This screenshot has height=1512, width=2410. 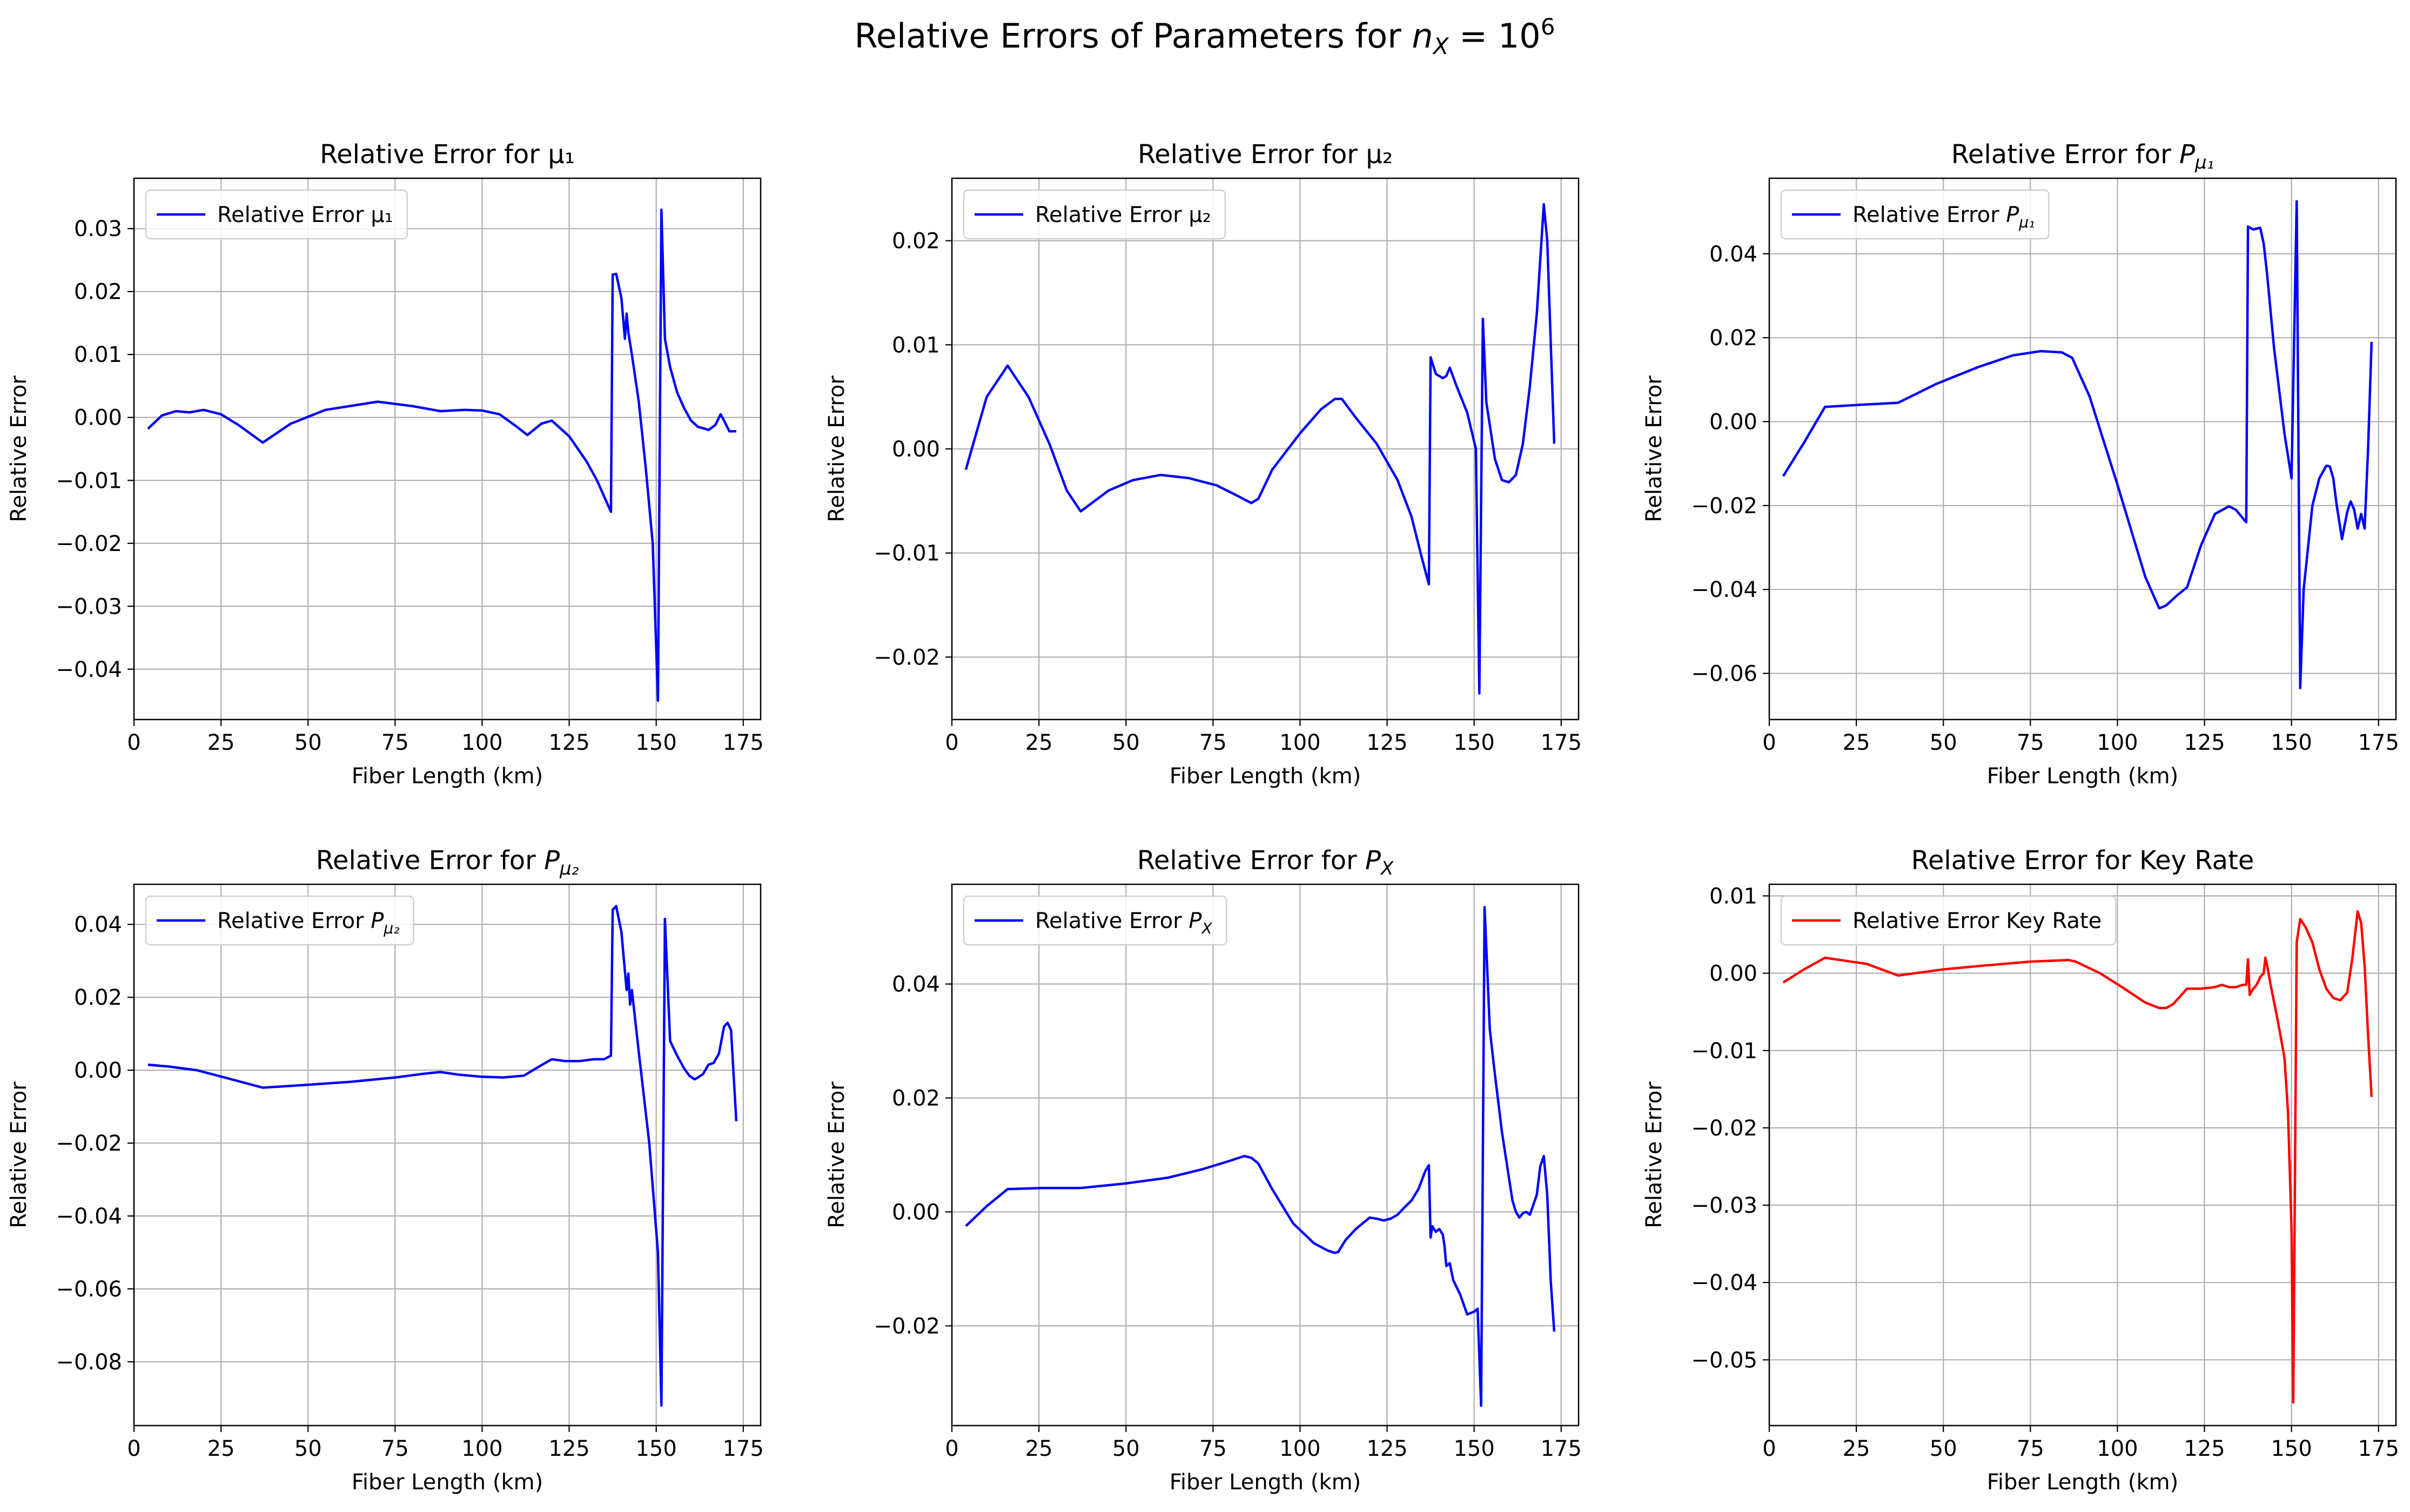 I want to click on subplot-title: Relative Error for PX​, so click(x=1265, y=862).